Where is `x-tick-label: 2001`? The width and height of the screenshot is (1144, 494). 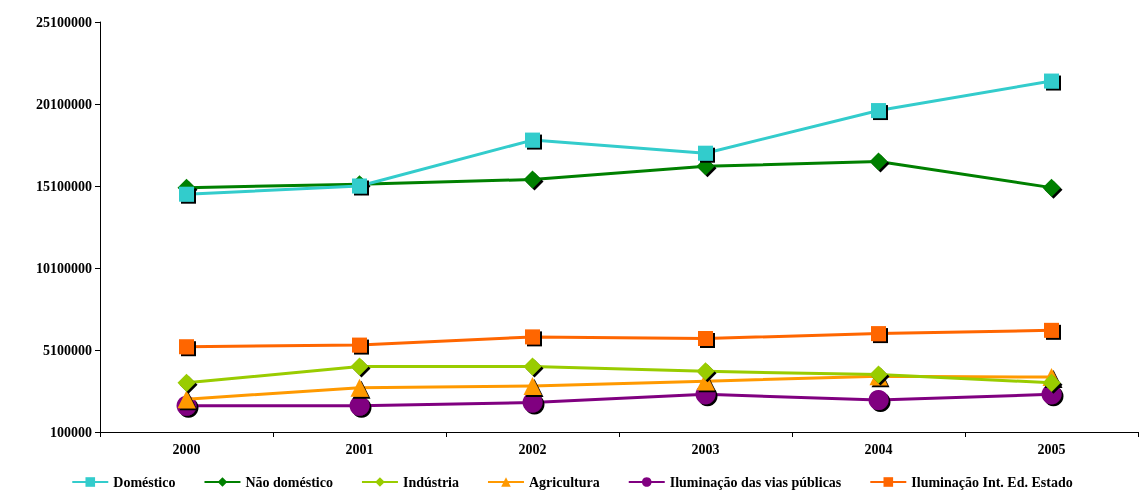
x-tick-label: 2001 is located at coordinates (359, 449).